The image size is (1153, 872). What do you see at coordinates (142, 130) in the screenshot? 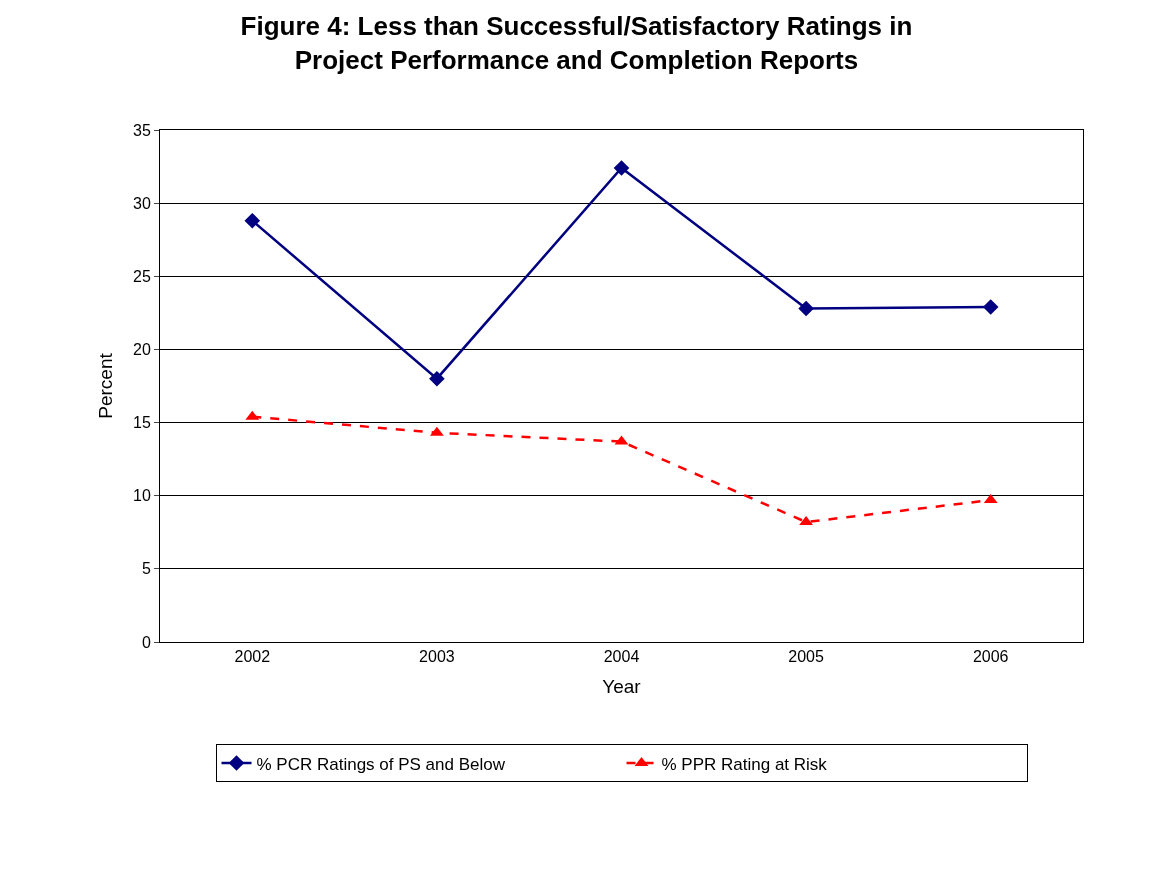
I see `y-tick-label: 35` at bounding box center [142, 130].